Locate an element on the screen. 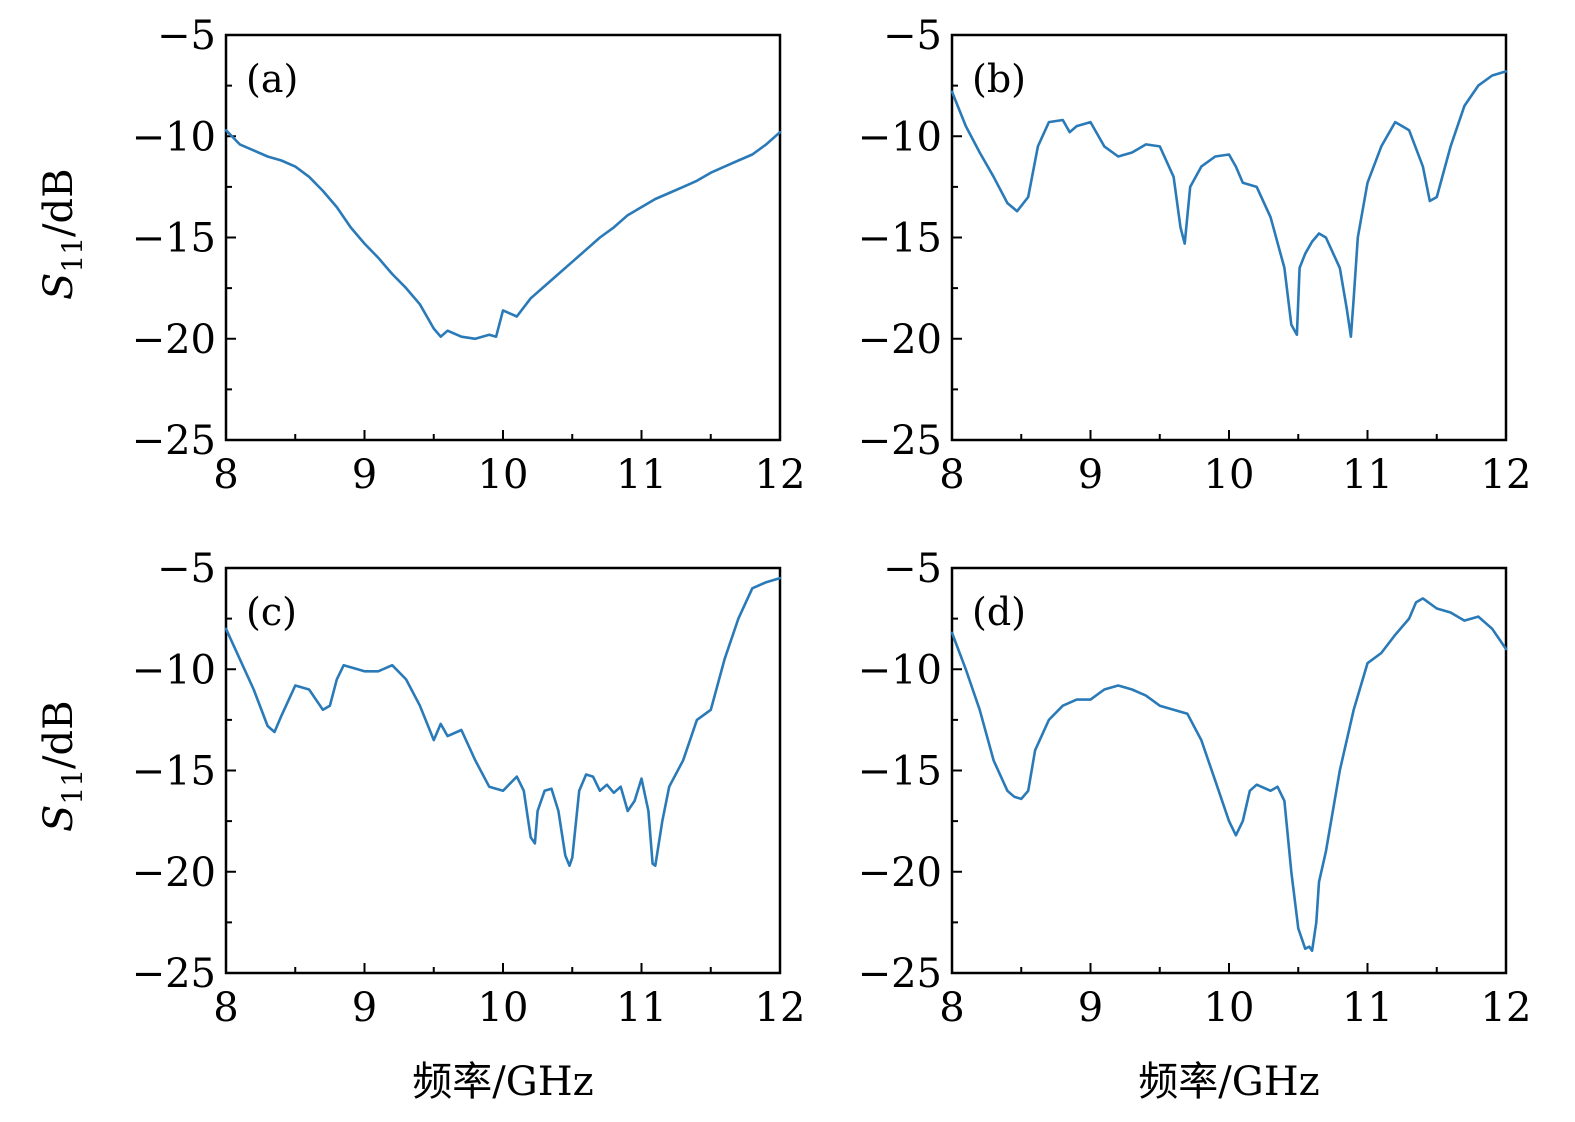 This screenshot has width=1575, height=1122. panel-label: (b) is located at coordinates (999, 79).